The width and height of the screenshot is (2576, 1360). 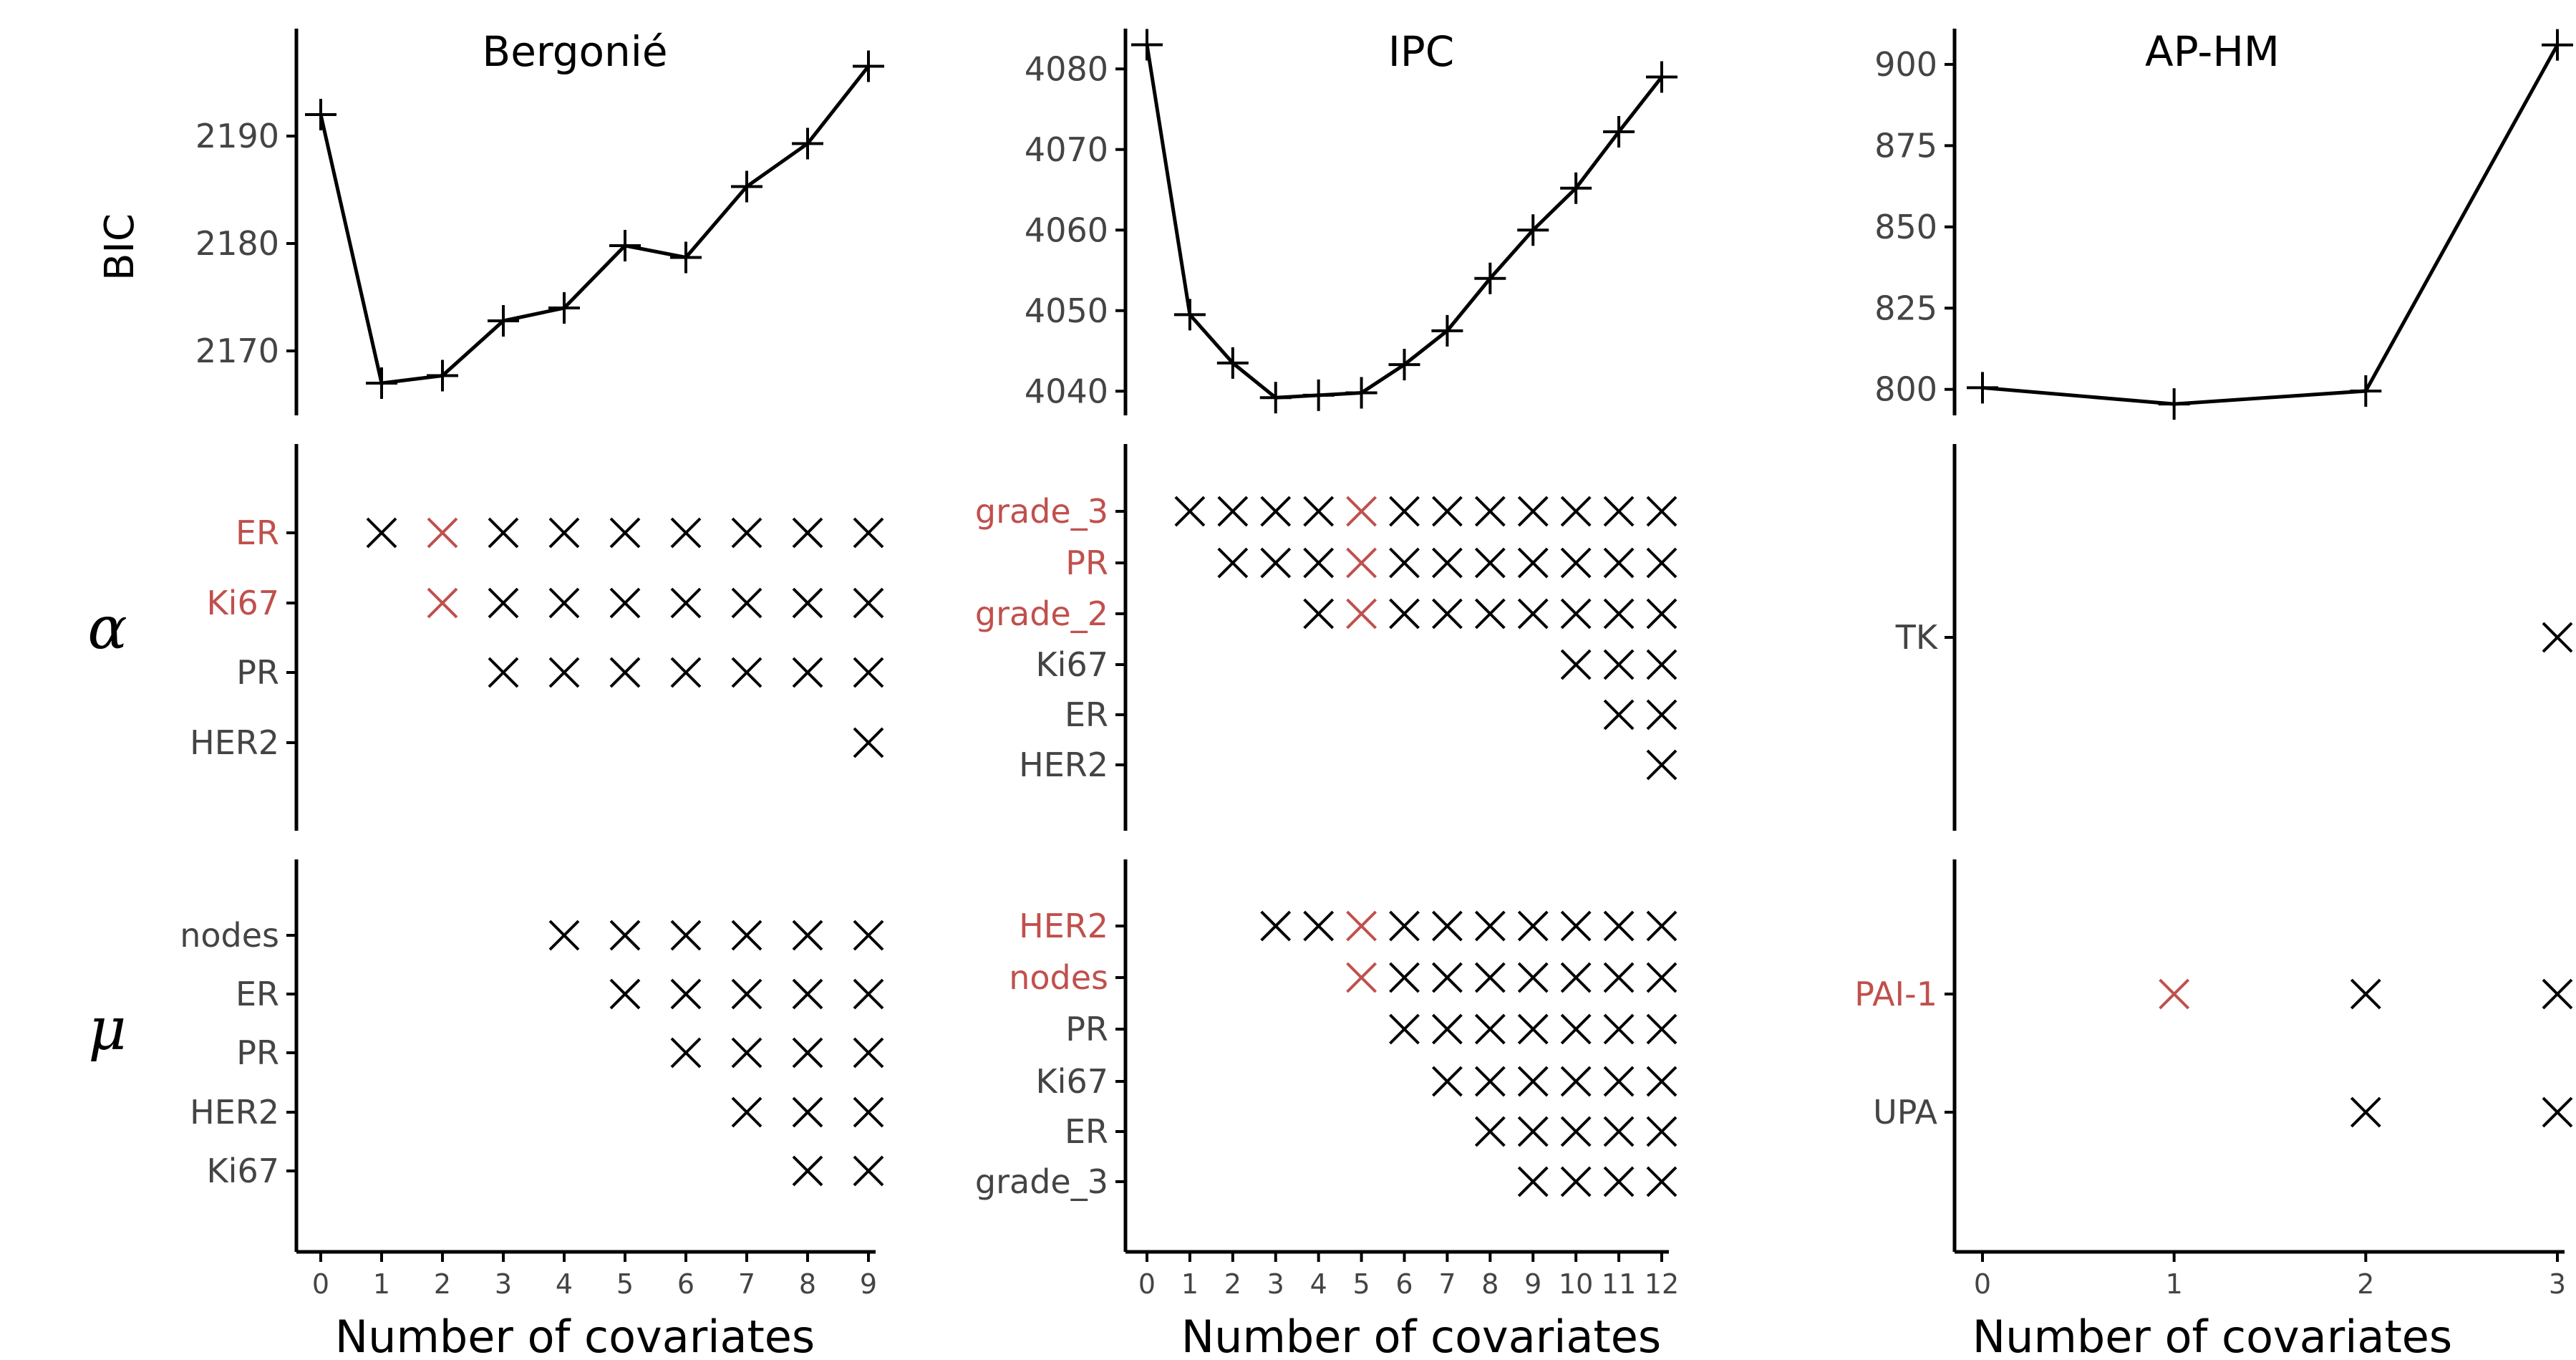 I want to click on x-tick-label: 7, so click(x=1447, y=1284).